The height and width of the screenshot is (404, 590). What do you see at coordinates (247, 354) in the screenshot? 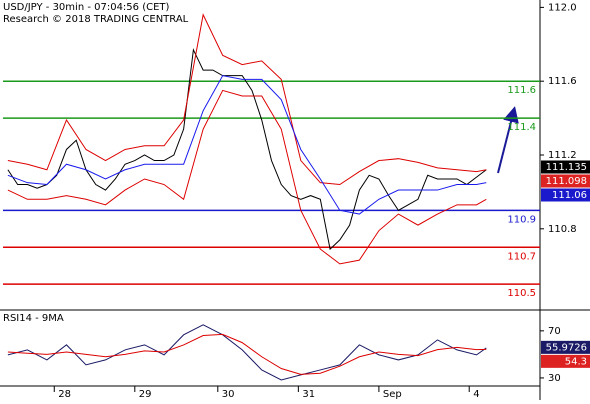
I see `series-line` at bounding box center [247, 354].